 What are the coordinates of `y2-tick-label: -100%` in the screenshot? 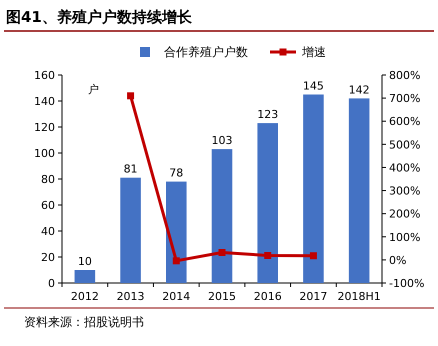 It's located at (406, 283).